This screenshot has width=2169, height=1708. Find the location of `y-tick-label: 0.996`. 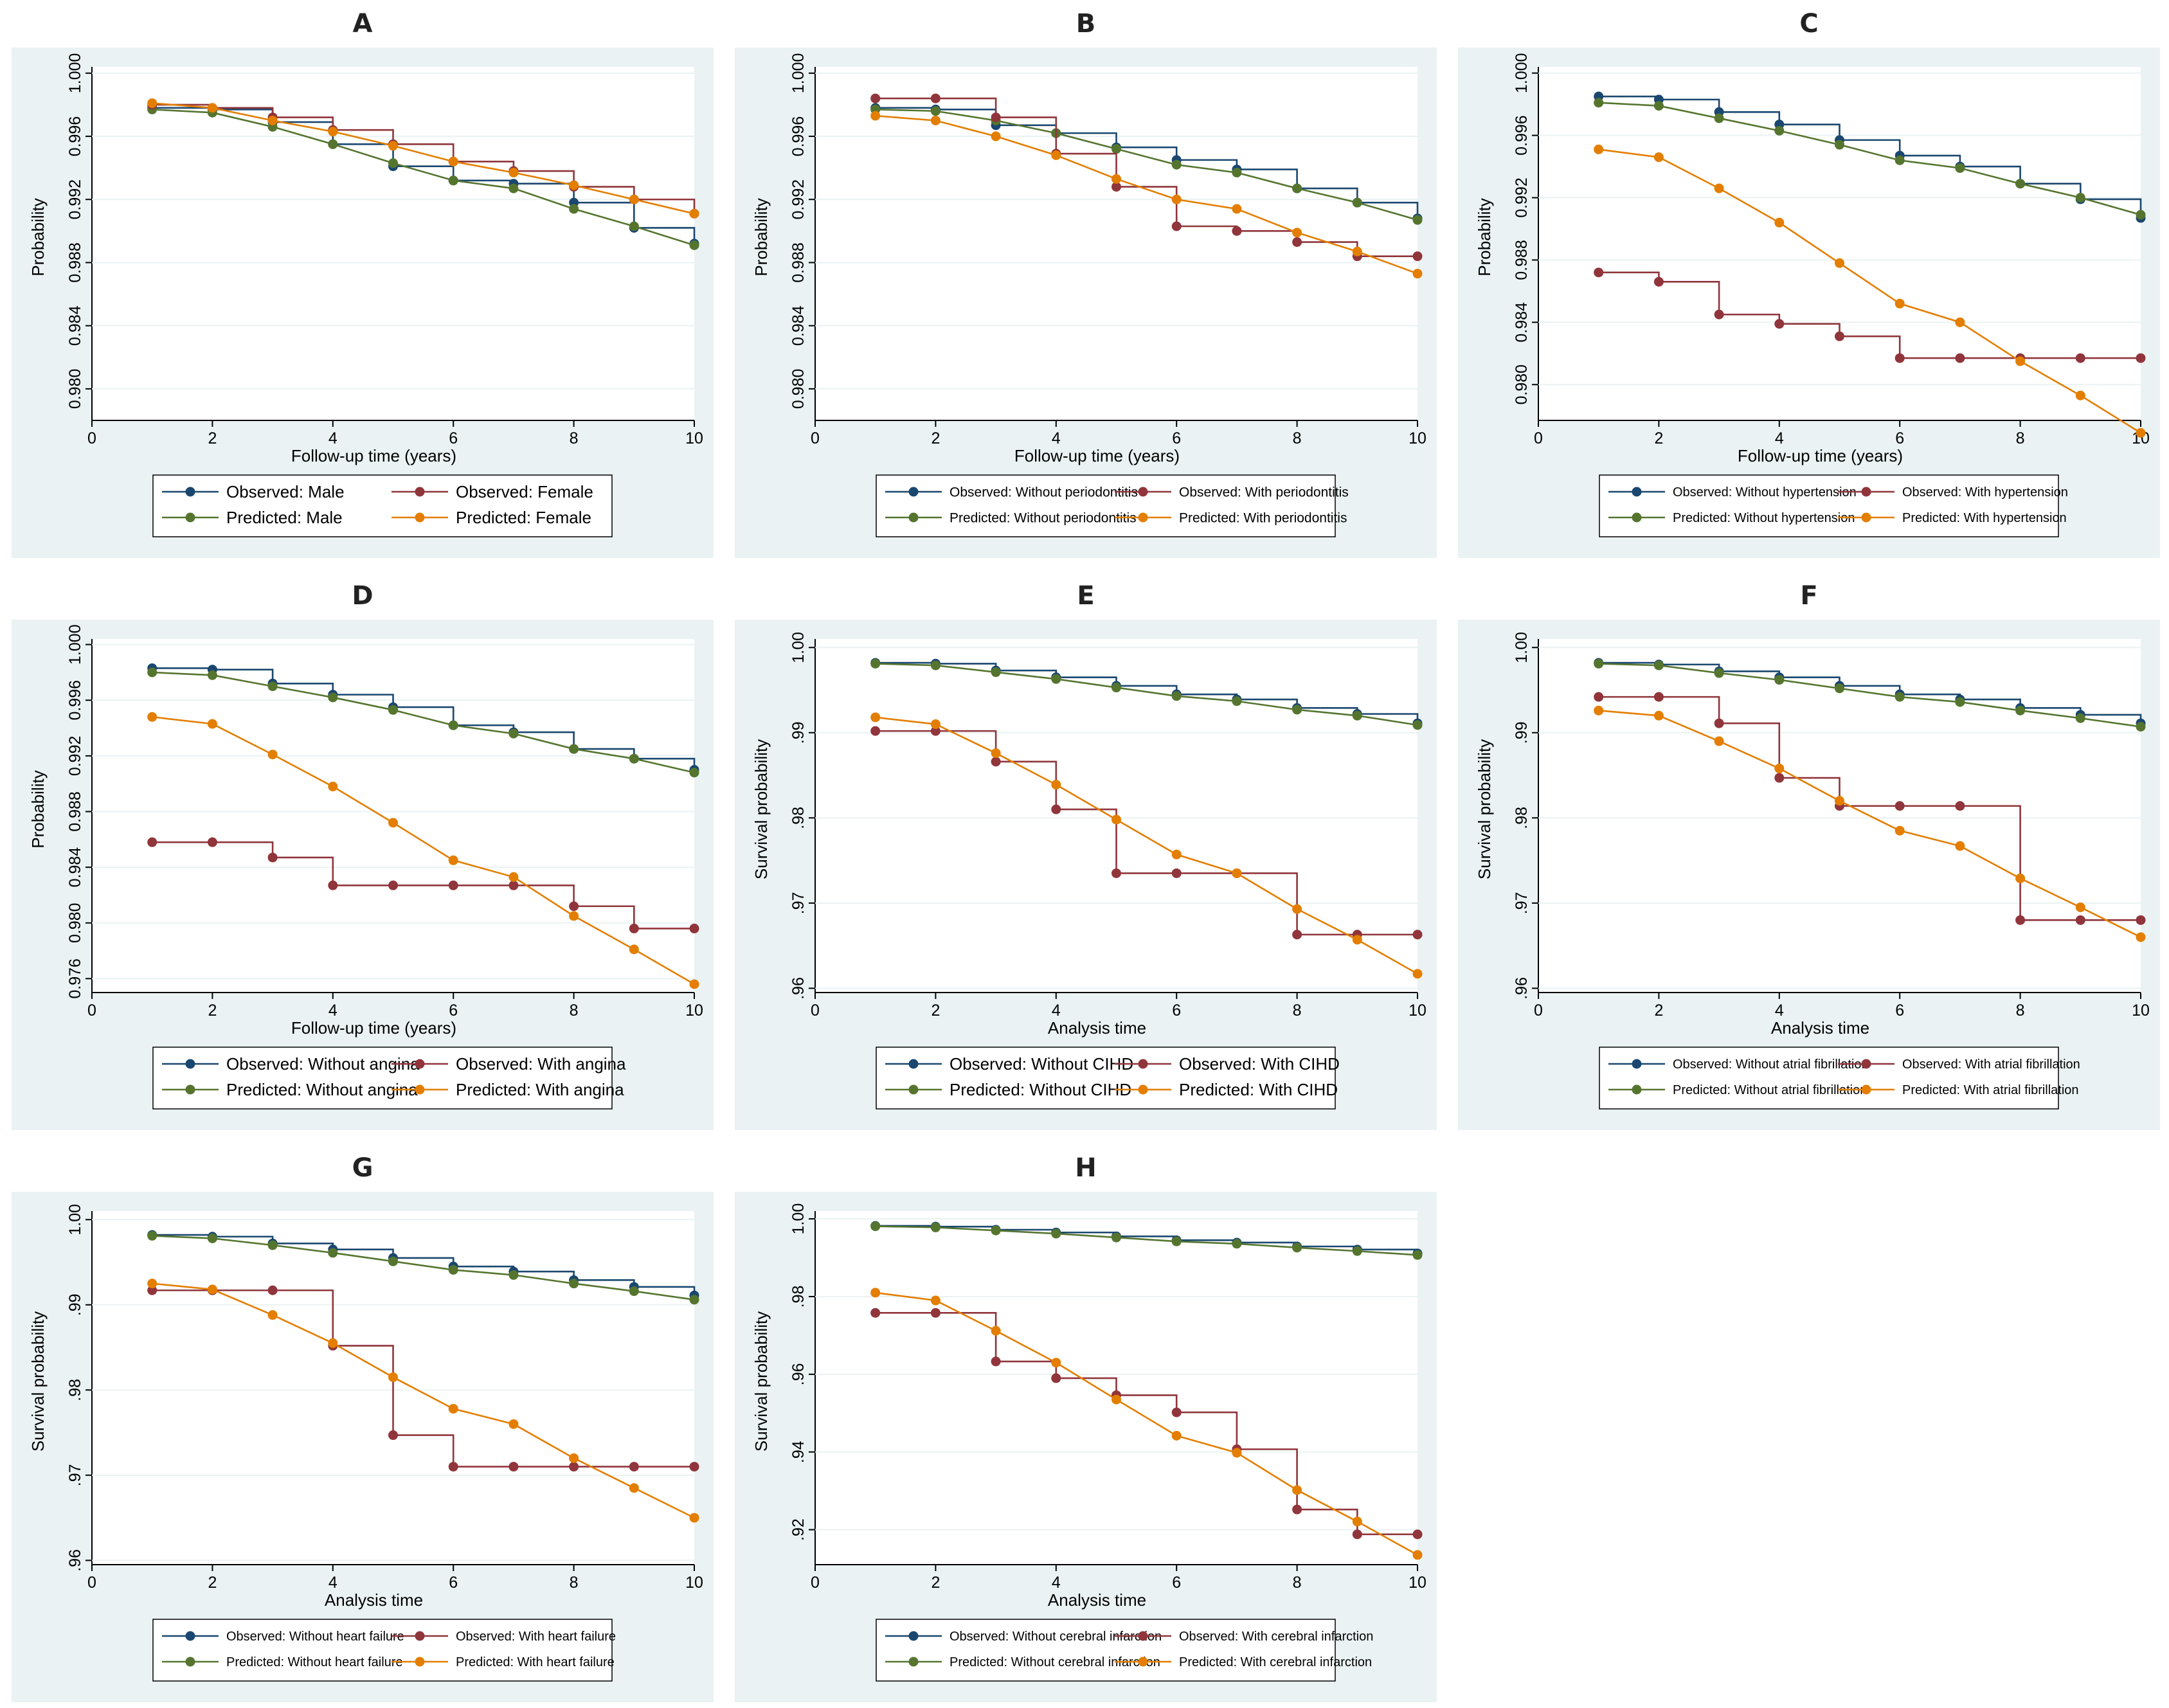

y-tick-label: 0.996 is located at coordinates (75, 700).